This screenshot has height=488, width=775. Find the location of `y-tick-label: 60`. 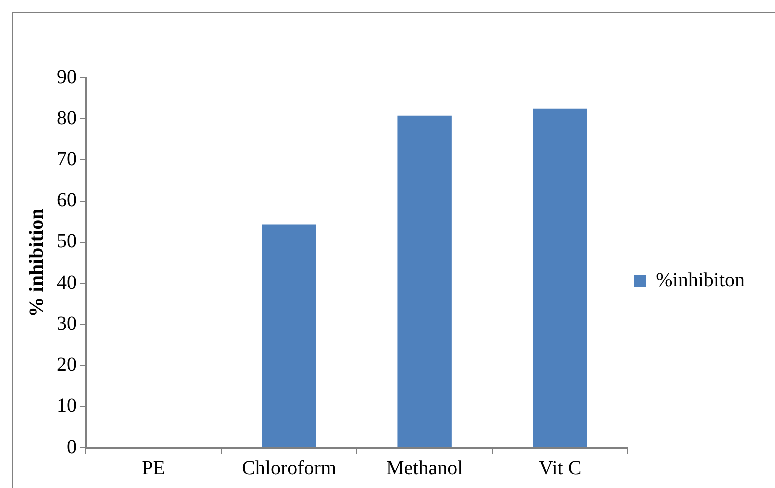

y-tick-label: 60 is located at coordinates (67, 201).